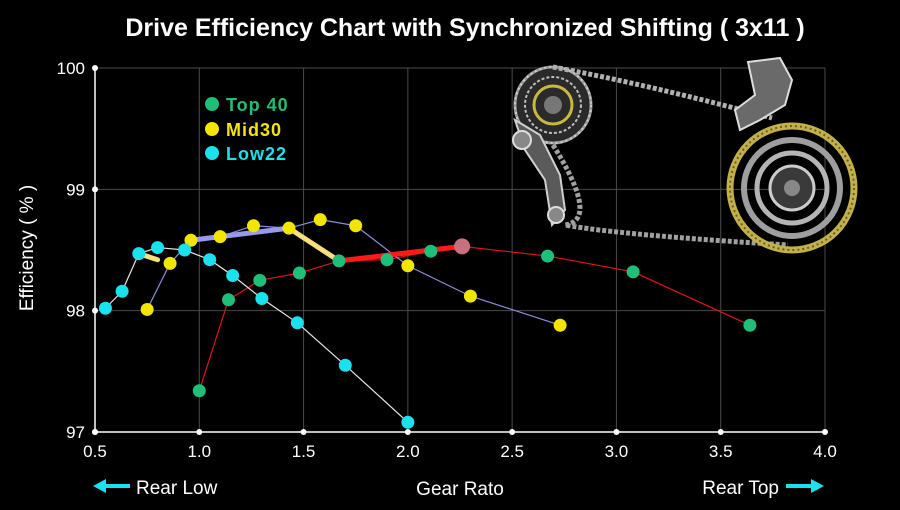 This screenshot has width=900, height=510. What do you see at coordinates (512, 451) in the screenshot?
I see `x-tick-label: 2.5` at bounding box center [512, 451].